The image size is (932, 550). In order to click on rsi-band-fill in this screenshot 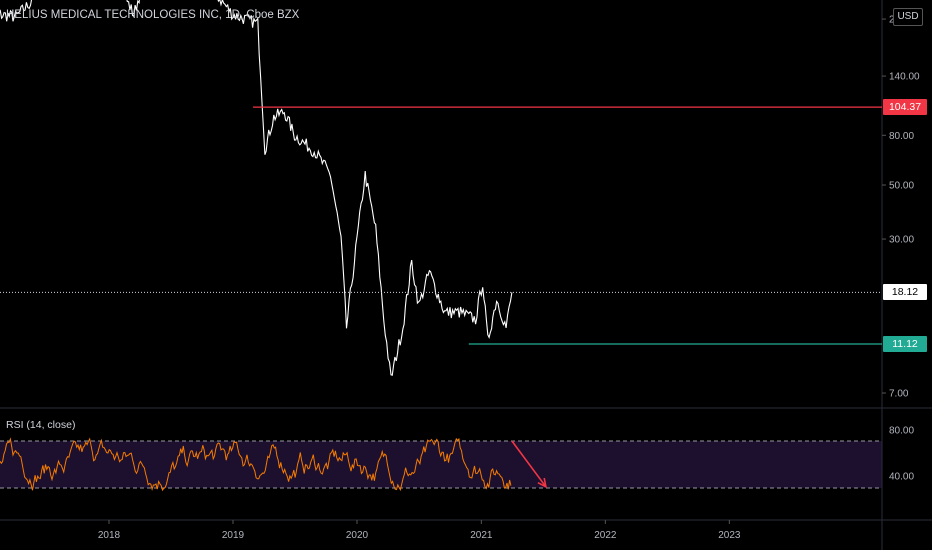, I will do `click(441, 464)`.